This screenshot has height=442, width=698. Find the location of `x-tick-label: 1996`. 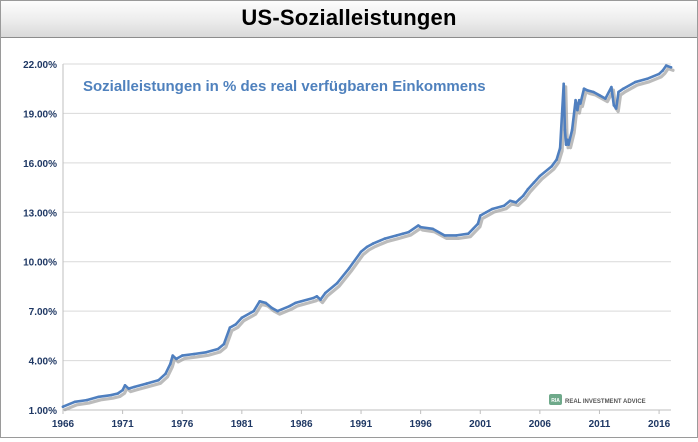

x-tick-label: 1996 is located at coordinates (421, 424).